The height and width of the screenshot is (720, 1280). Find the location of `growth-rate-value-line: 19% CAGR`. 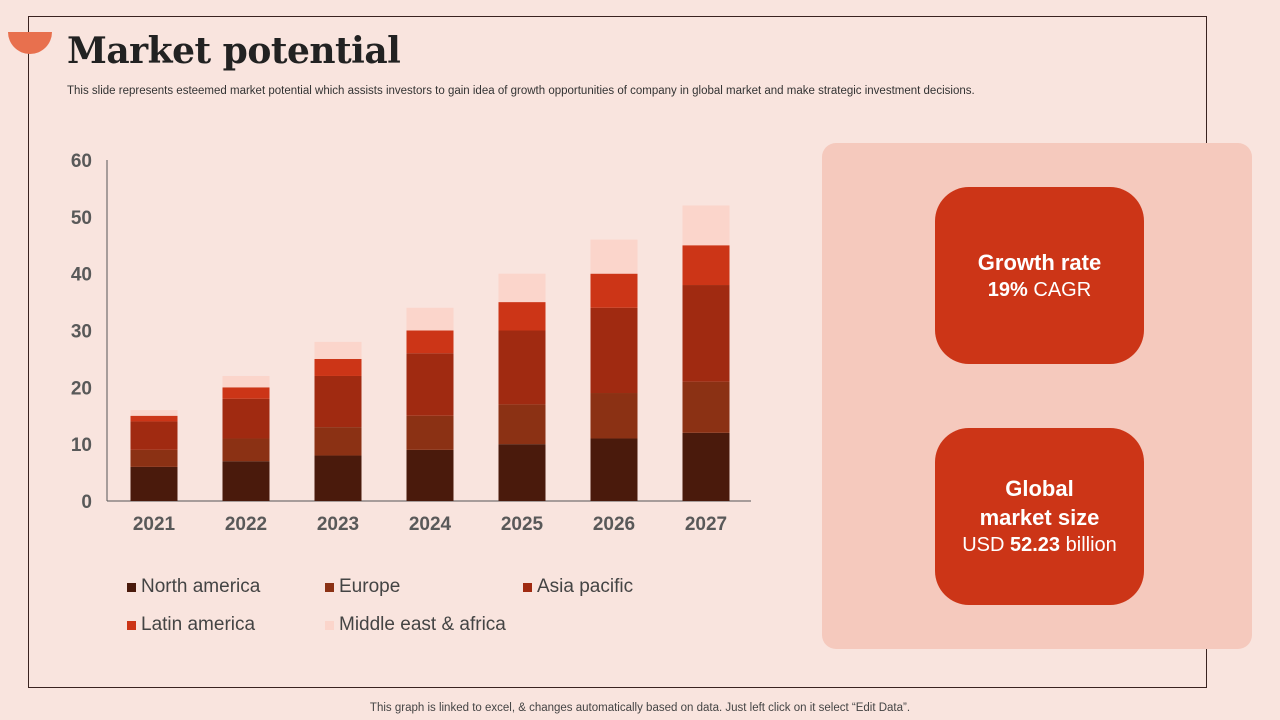

growth-rate-value-line: 19% CAGR is located at coordinates (1039, 290).